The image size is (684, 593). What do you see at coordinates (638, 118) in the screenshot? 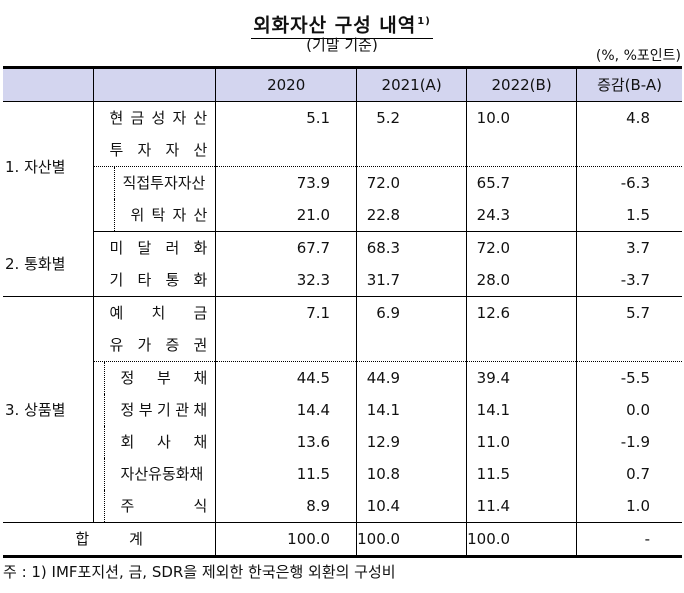
I see `value-change: 4.8` at bounding box center [638, 118].